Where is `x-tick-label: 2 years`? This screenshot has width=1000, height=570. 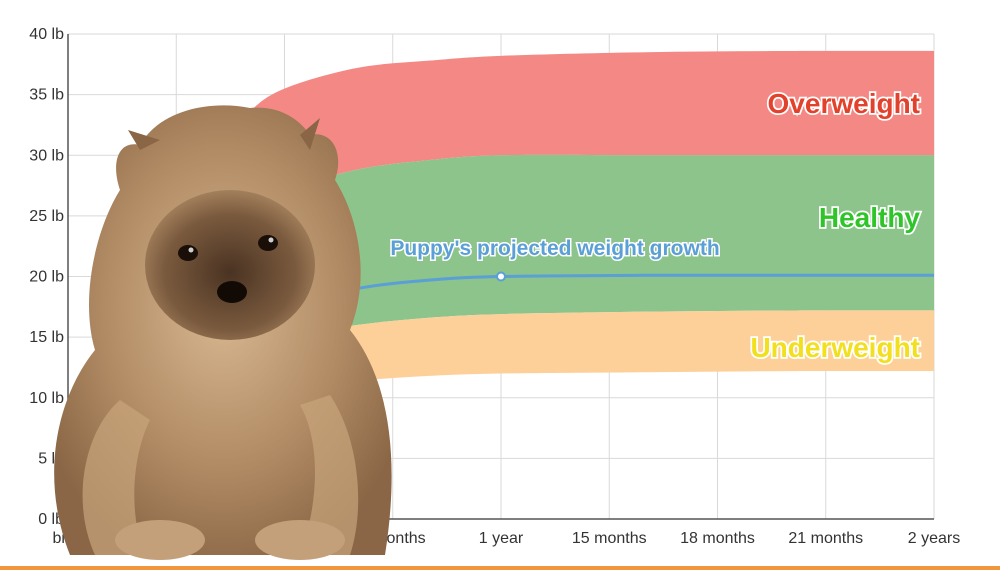 x-tick-label: 2 years is located at coordinates (934, 538).